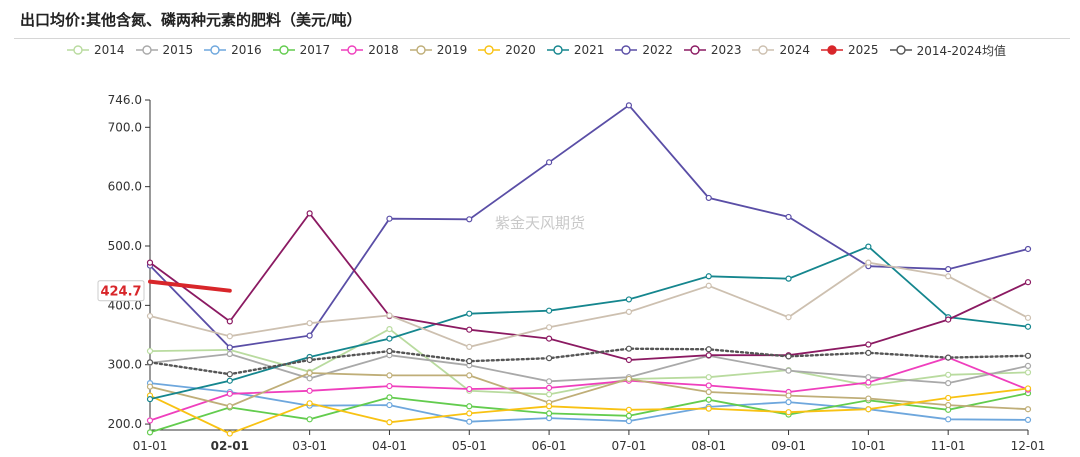 The image size is (1080, 457). I want to click on legend-item: 2016, so click(232, 50).